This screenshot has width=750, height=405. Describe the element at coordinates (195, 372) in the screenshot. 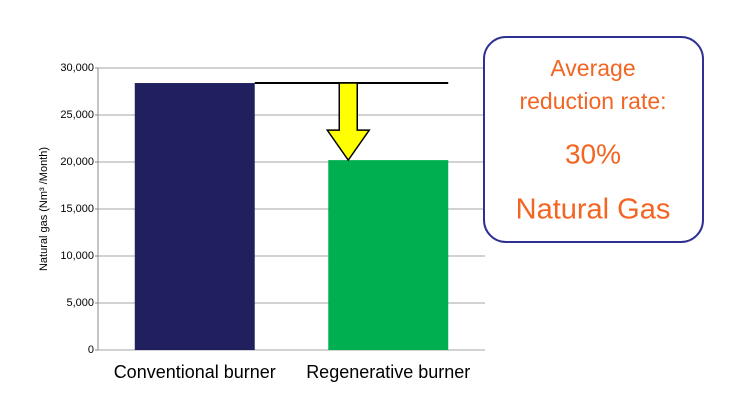

I see `x-tick-label: Conventional burner` at that location.